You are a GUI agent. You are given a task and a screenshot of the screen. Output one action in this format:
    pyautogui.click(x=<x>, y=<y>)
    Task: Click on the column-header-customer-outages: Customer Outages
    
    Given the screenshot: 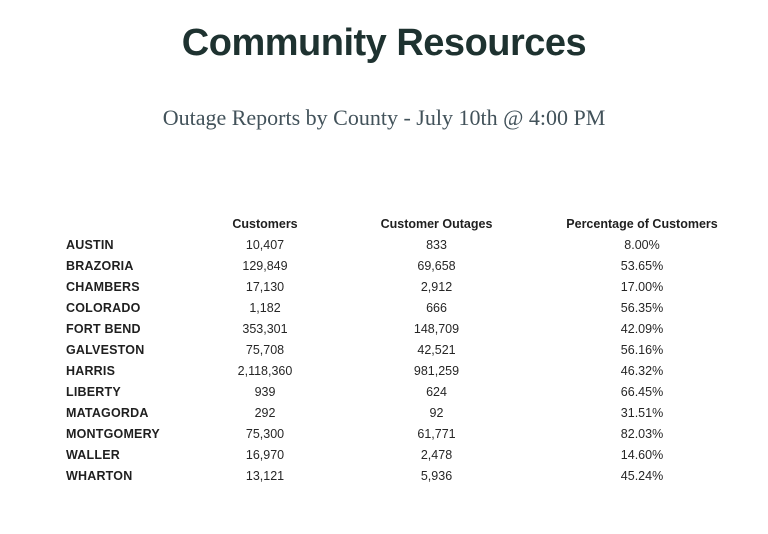 What is the action you would take?
    pyautogui.click(x=436, y=224)
    